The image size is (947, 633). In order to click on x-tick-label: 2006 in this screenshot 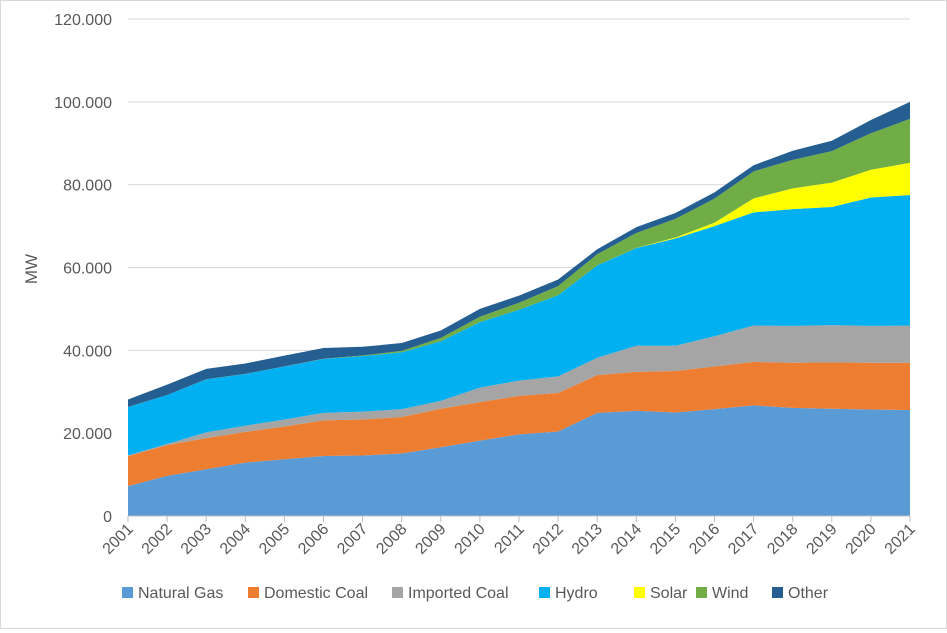, I will do `click(313, 539)`.